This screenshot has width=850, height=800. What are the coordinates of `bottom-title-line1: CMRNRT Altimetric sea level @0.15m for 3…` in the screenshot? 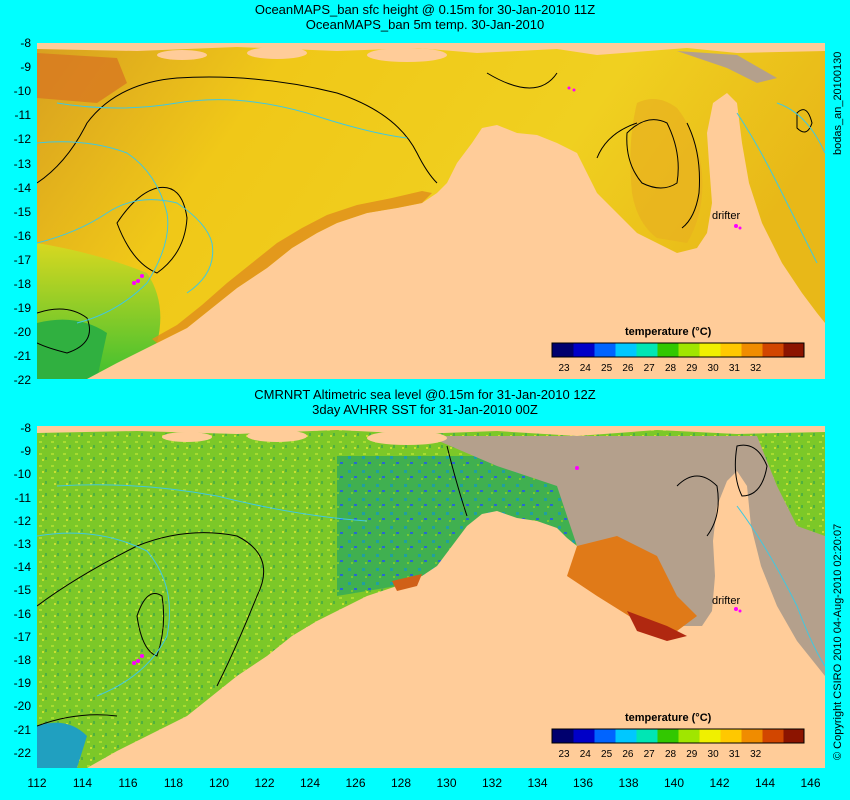 It's located at (425, 394).